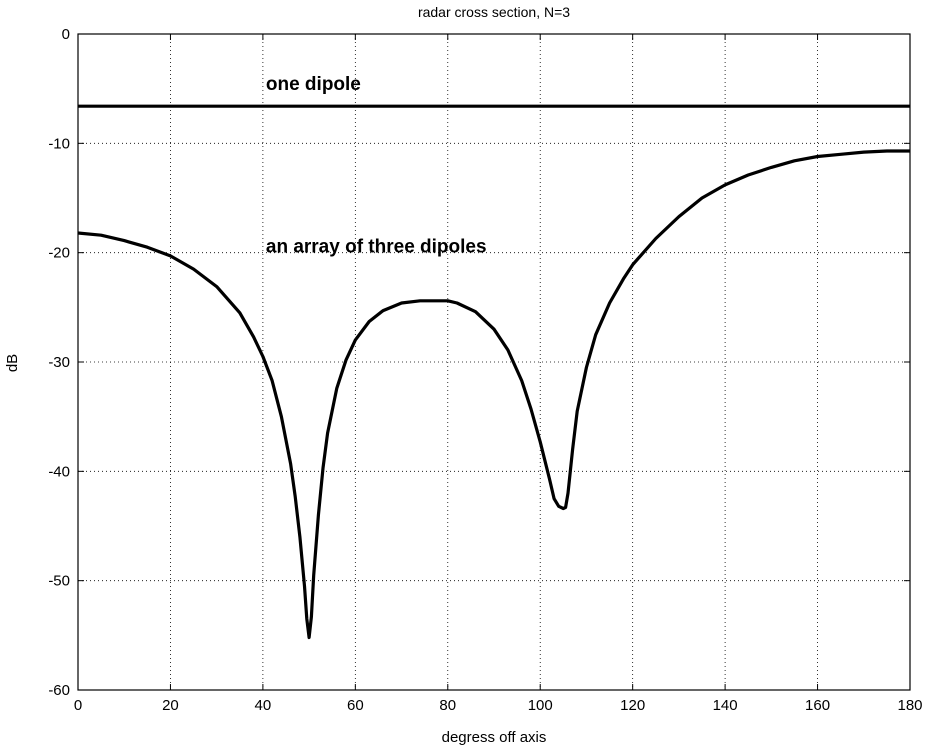 The image size is (930, 751). Describe the element at coordinates (59, 690) in the screenshot. I see `y-tick-label: -60` at that location.